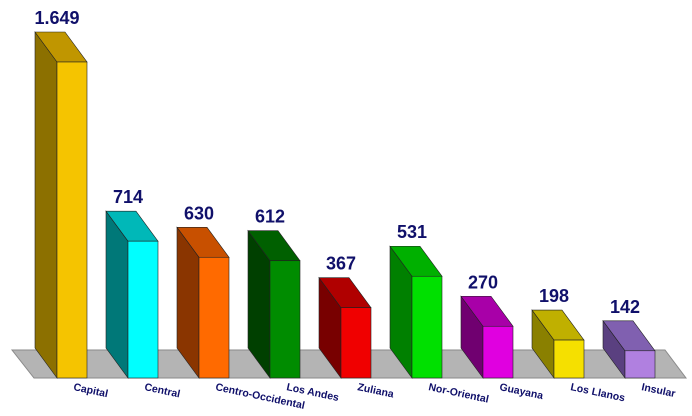 The width and height of the screenshot is (692, 416). What do you see at coordinates (375, 390) in the screenshot?
I see `category-label: Zuliana` at bounding box center [375, 390].